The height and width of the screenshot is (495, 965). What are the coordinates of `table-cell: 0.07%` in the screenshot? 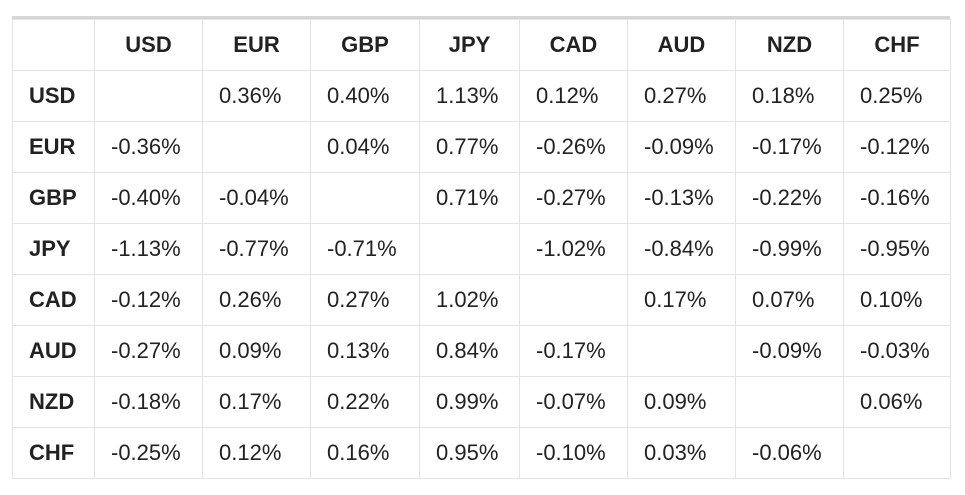 It's located at (789, 300).